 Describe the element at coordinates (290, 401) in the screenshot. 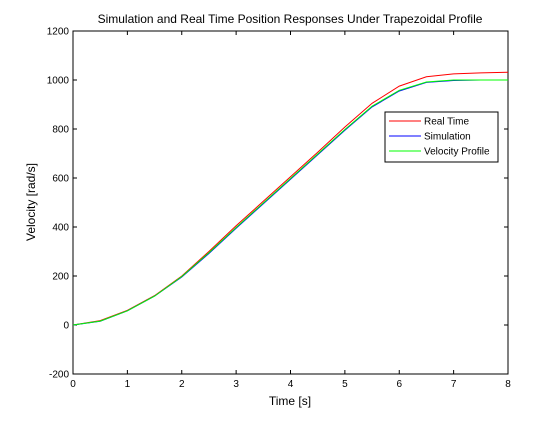

I see `x-axis-label: Time [s]` at that location.